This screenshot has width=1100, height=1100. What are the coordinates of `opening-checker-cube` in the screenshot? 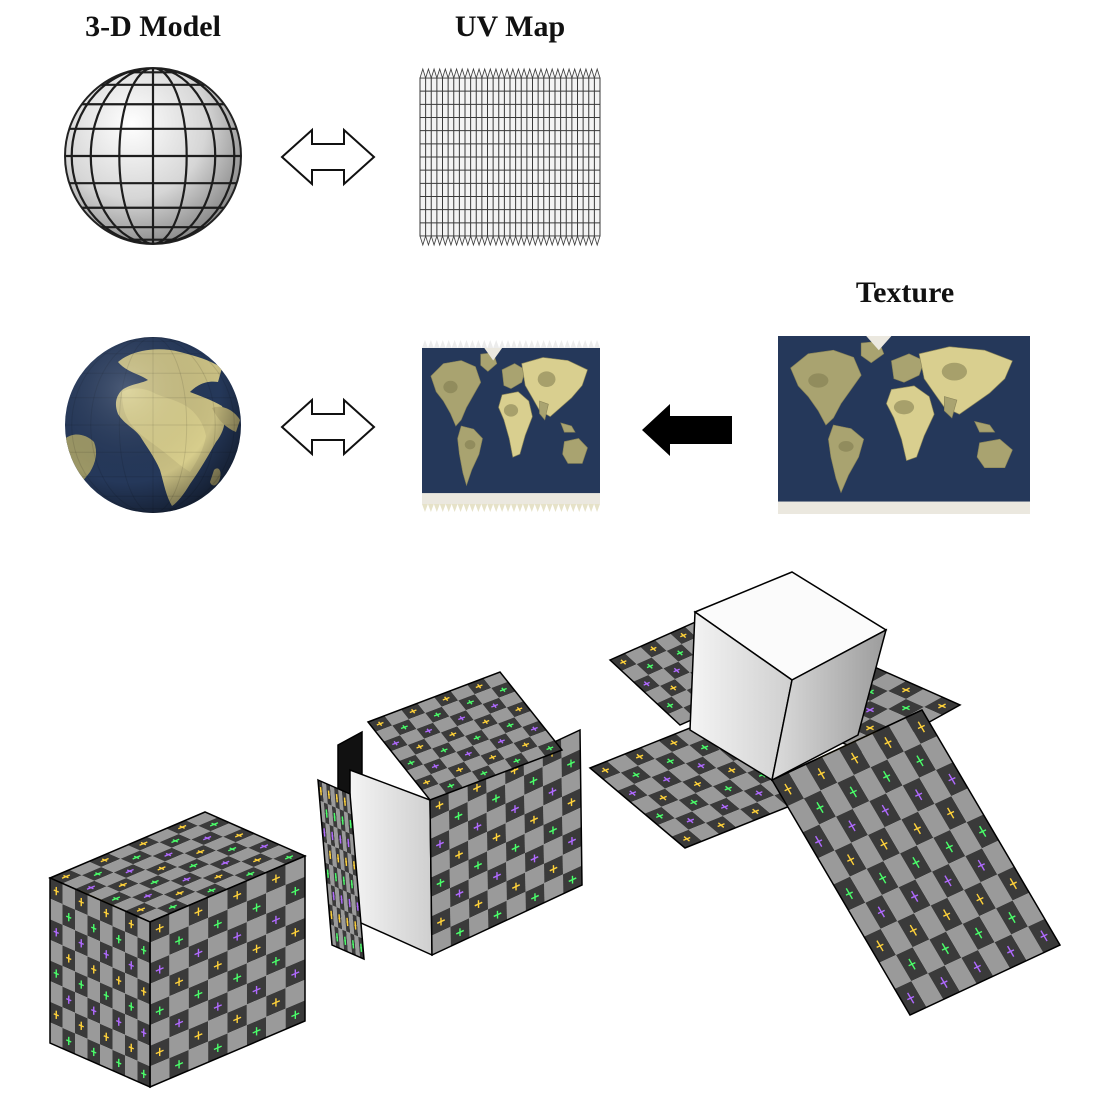 It's located at (450, 816).